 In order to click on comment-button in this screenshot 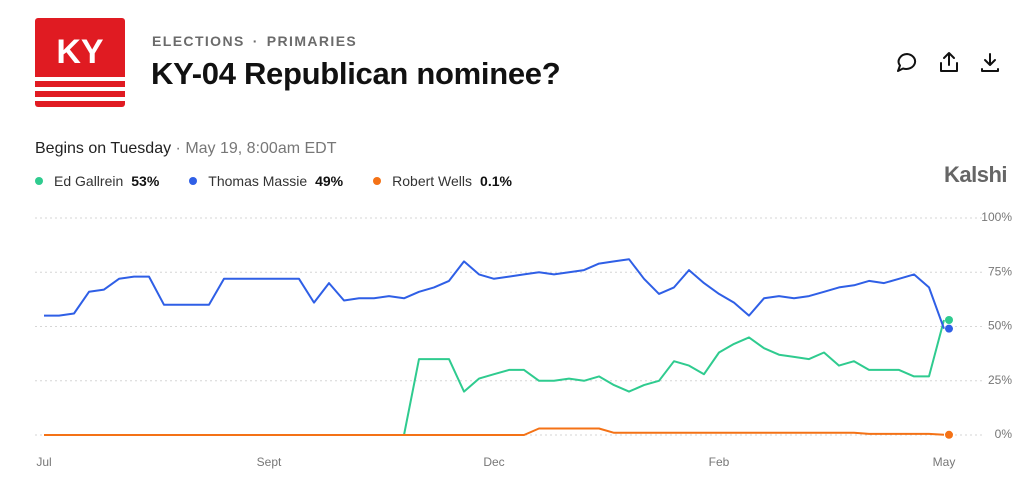, I will do `click(907, 62)`.